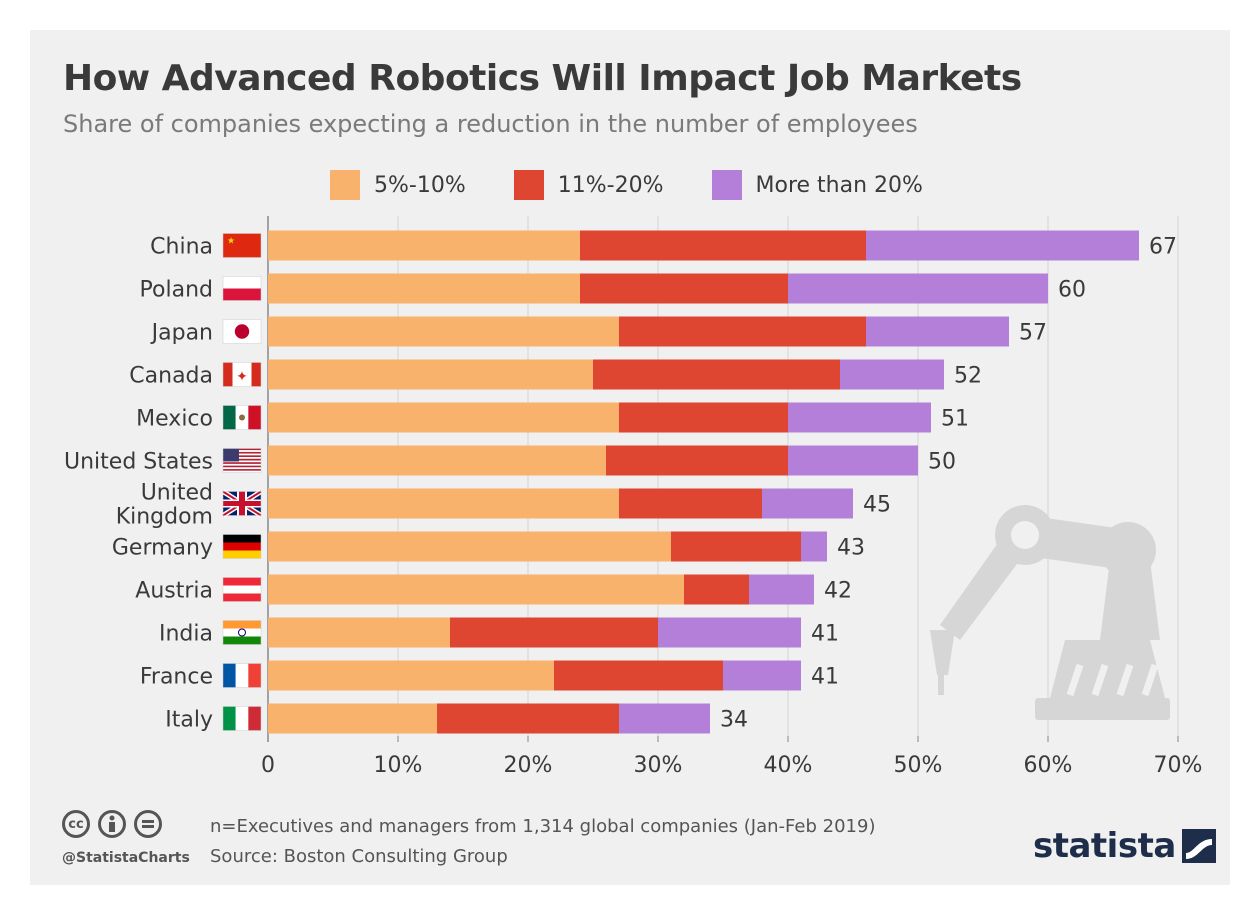 Image resolution: width=1260 pixels, height=915 pixels. I want to click on germany-flag-icon, so click(242, 546).